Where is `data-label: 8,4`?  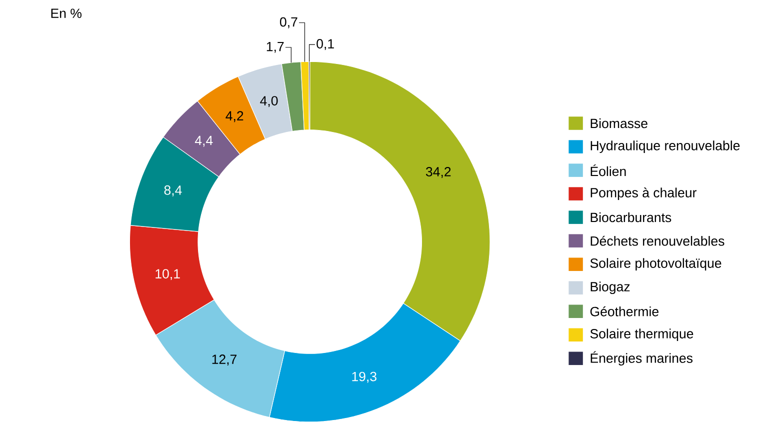
data-label: 8,4 is located at coordinates (173, 190).